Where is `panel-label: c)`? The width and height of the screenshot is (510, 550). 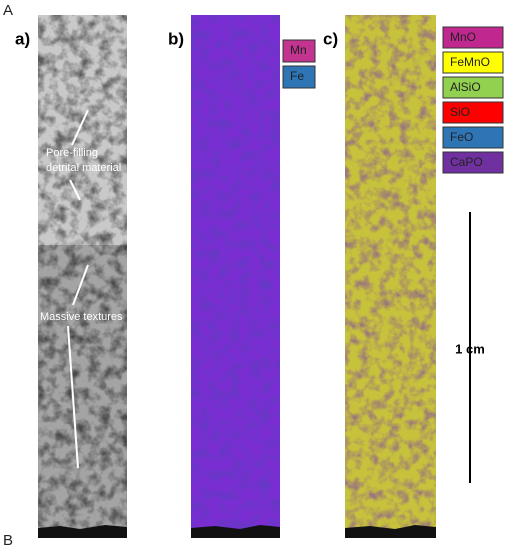
panel-label: c) is located at coordinates (330, 38).